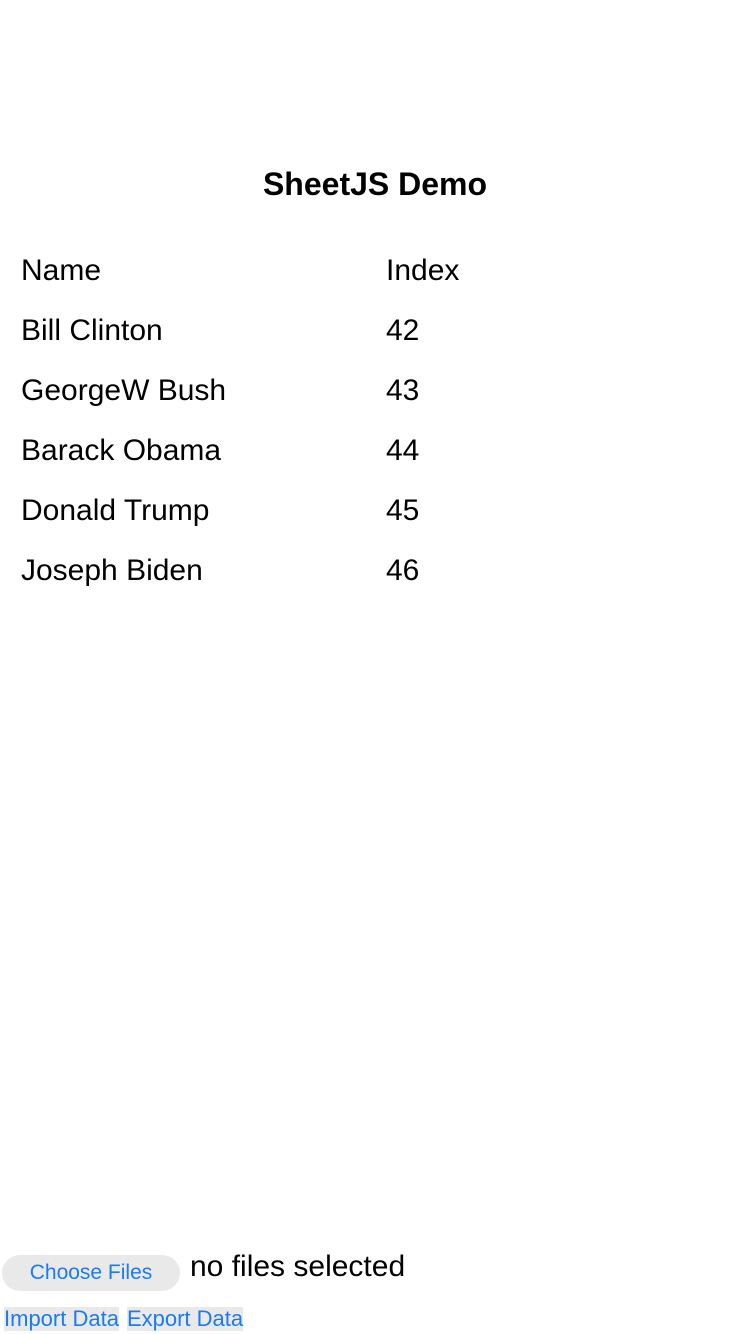  Describe the element at coordinates (240, 340) in the screenshot. I see `table-row: Bill Clinton 42` at that location.